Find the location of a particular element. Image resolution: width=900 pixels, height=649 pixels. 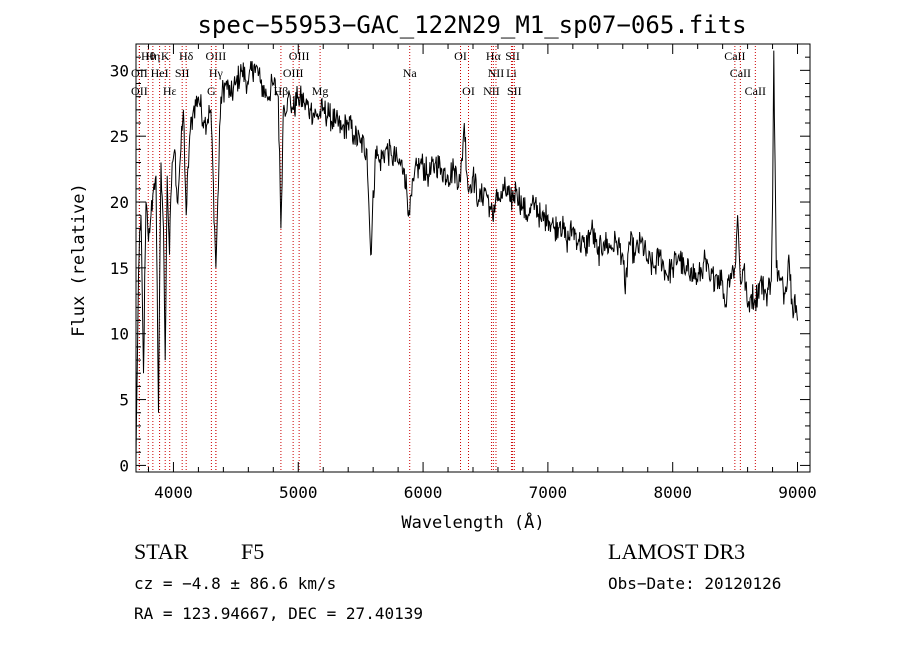

marker-label-12: SII is located at coordinates (182, 73).